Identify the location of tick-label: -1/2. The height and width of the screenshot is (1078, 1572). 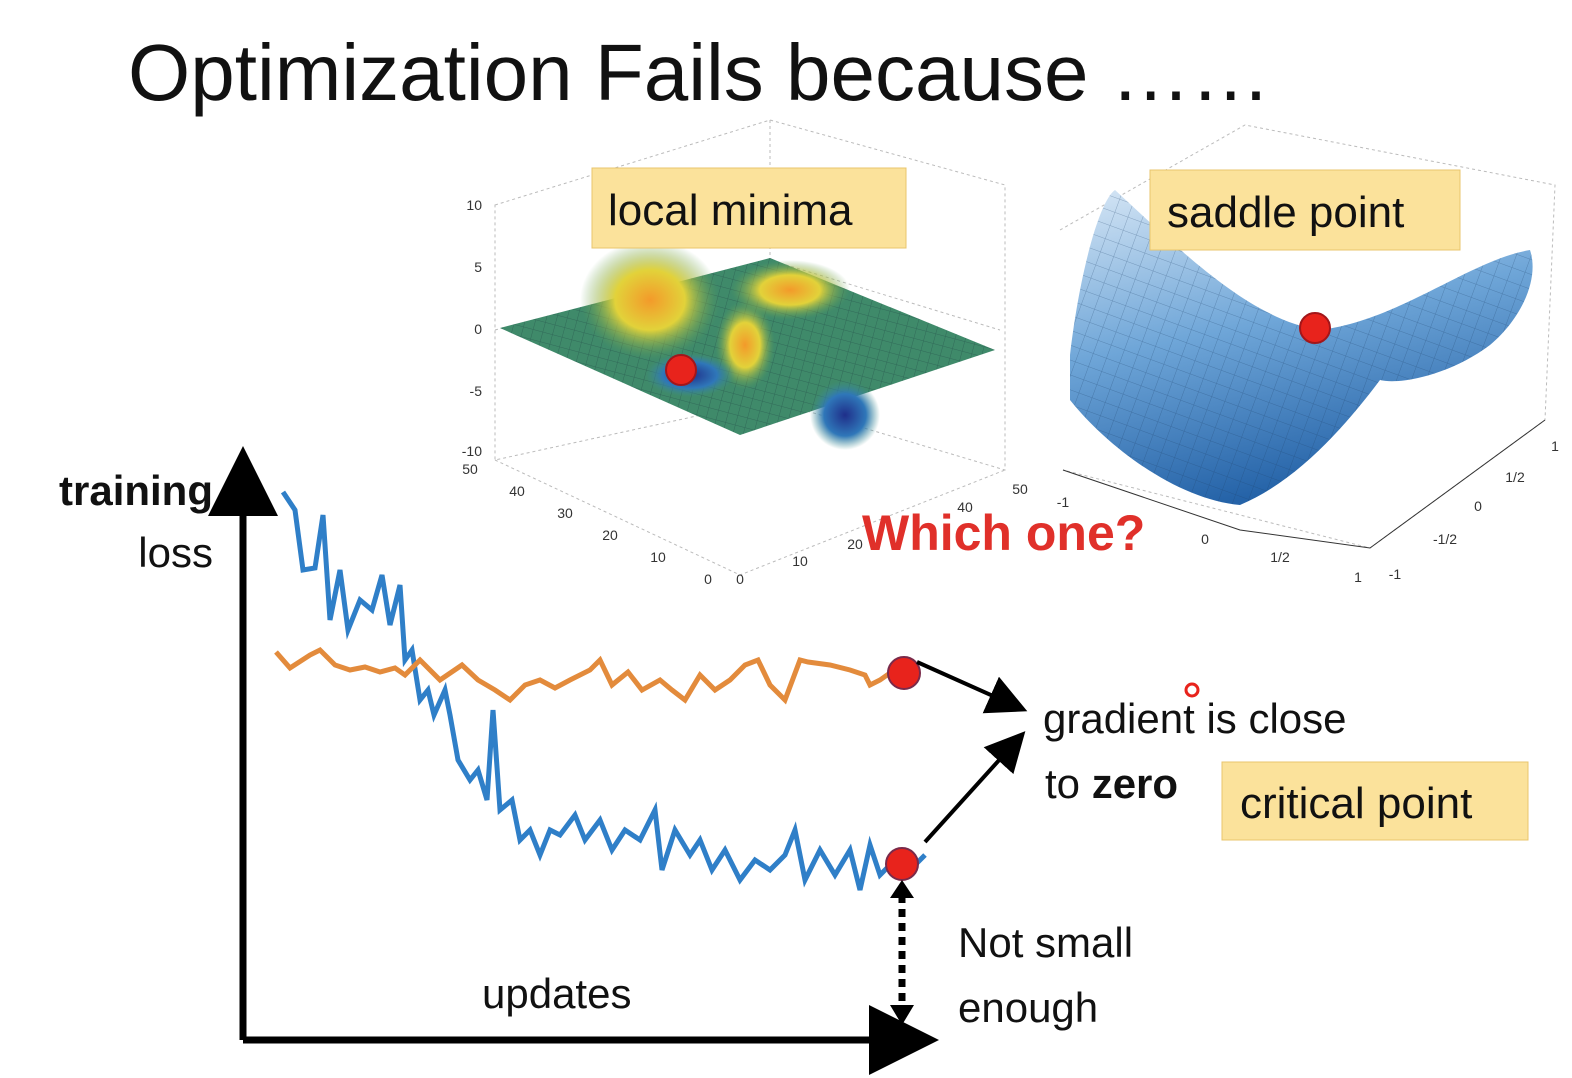
(1445, 539).